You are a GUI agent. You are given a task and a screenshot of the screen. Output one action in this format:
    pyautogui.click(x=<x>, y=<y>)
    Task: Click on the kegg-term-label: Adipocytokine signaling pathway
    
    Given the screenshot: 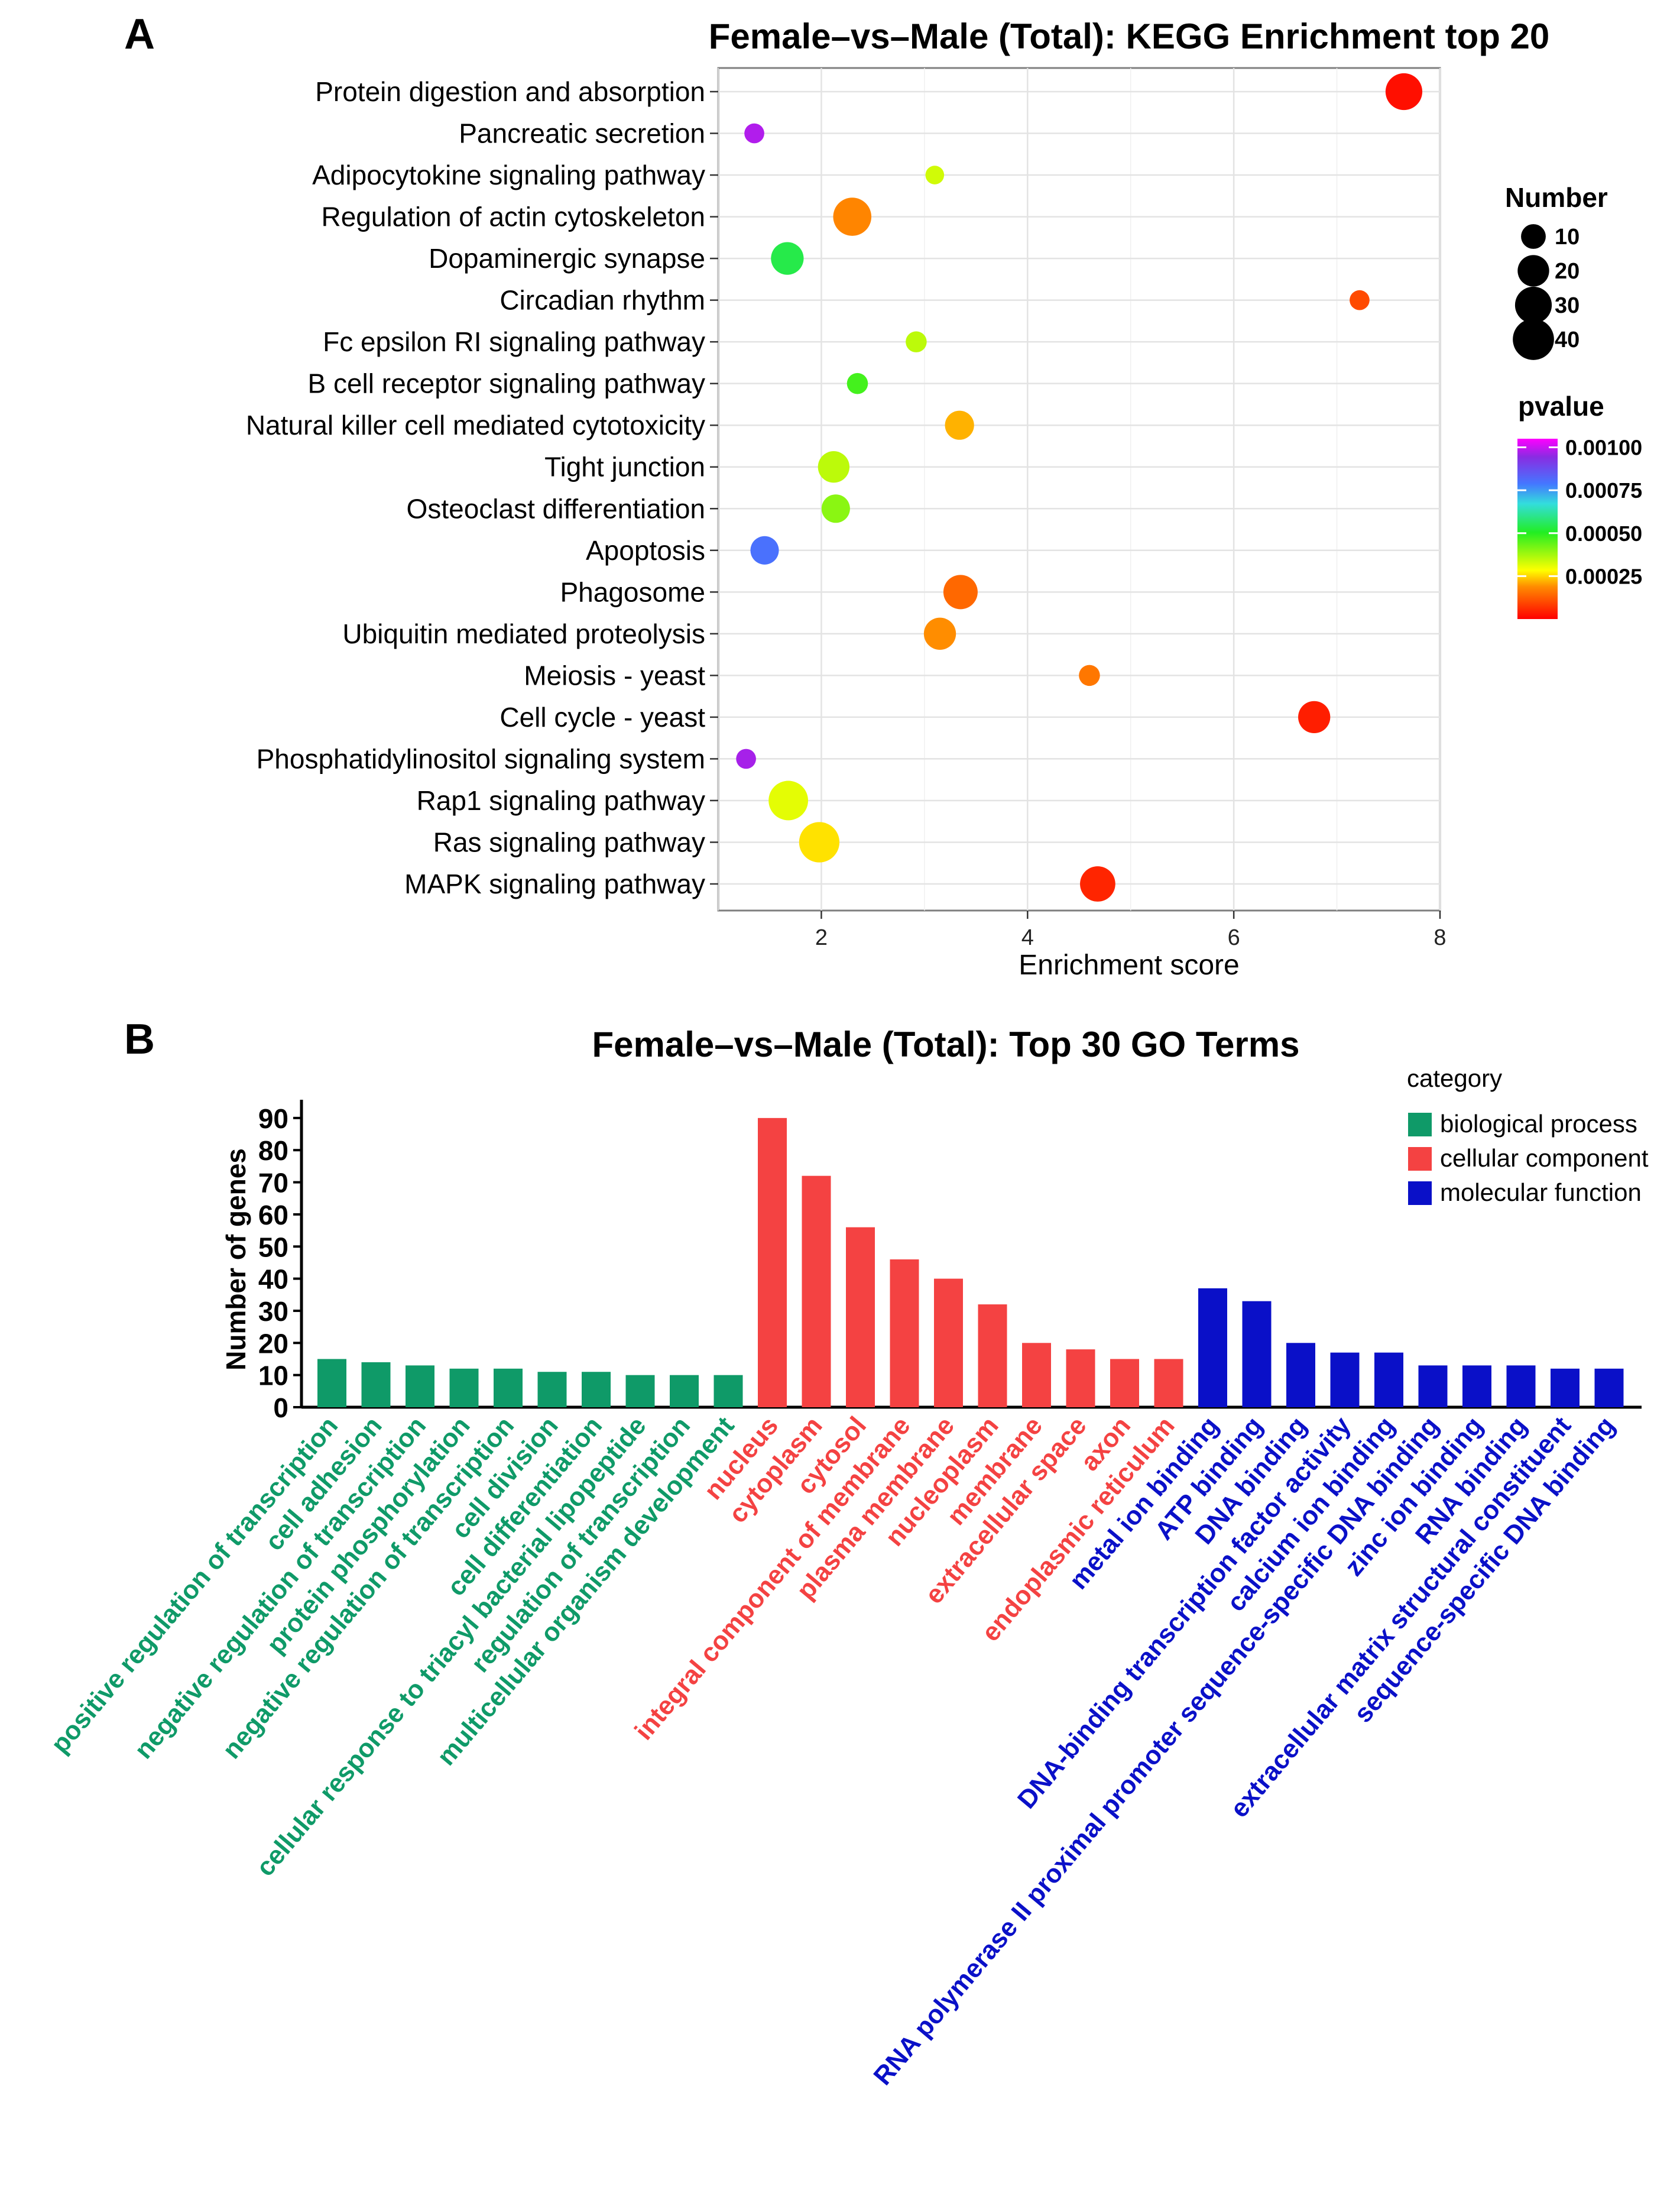 What is the action you would take?
    pyautogui.click(x=509, y=175)
    